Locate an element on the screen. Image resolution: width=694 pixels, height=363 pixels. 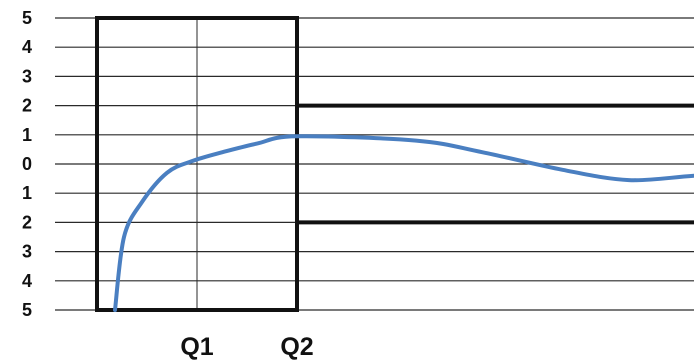
y-tick-label-5: 0 is located at coordinates (27, 164).